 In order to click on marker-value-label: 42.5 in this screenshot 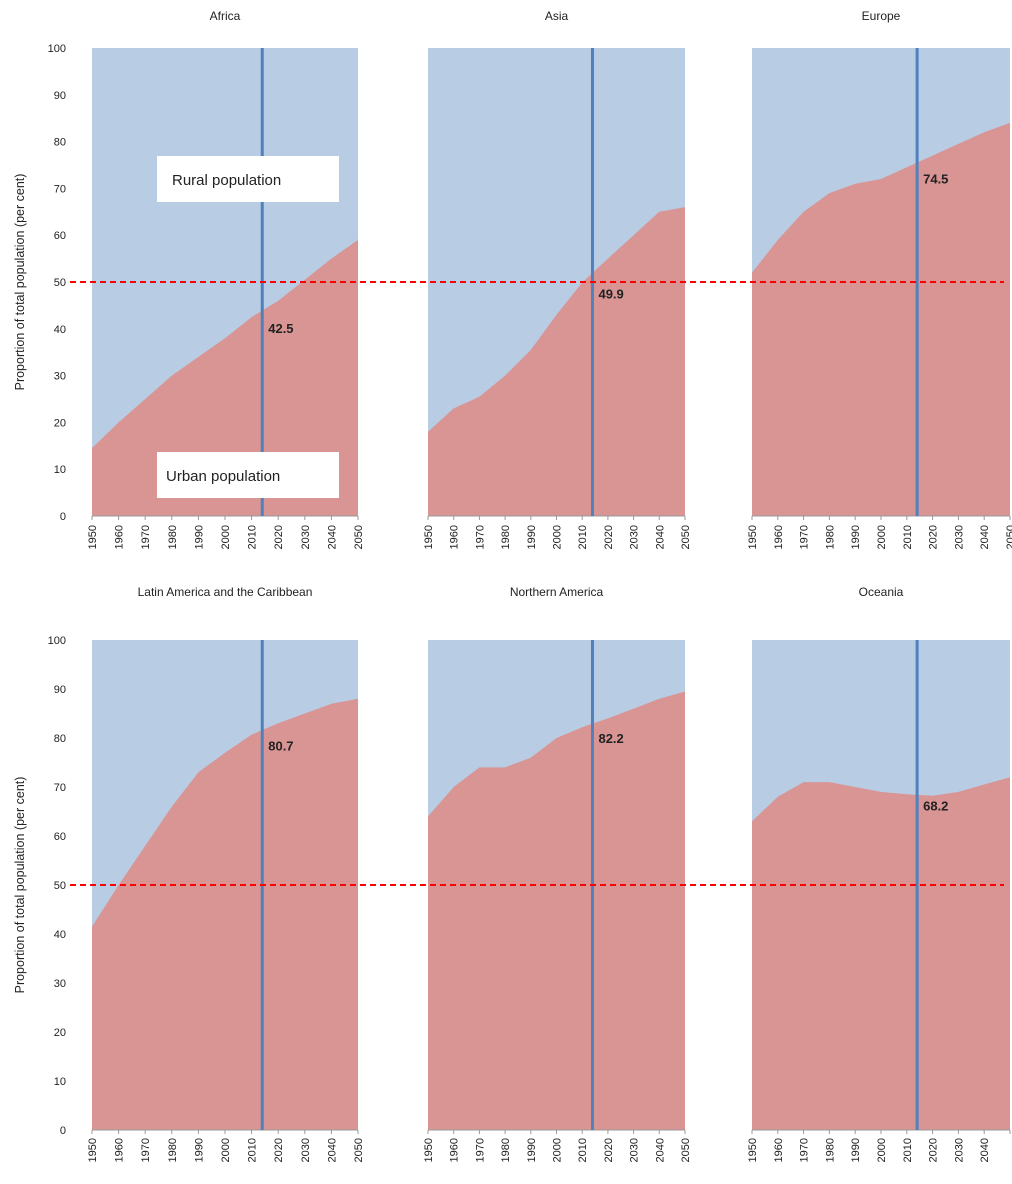, I will do `click(280, 328)`.